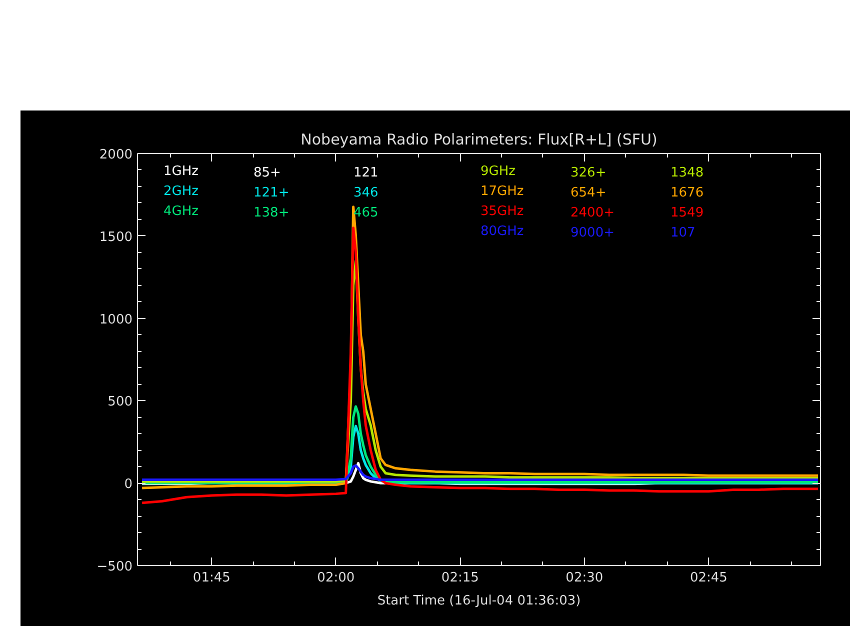 The image size is (850, 626). What do you see at coordinates (181, 171) in the screenshot?
I see `text: 1GHz` at bounding box center [181, 171].